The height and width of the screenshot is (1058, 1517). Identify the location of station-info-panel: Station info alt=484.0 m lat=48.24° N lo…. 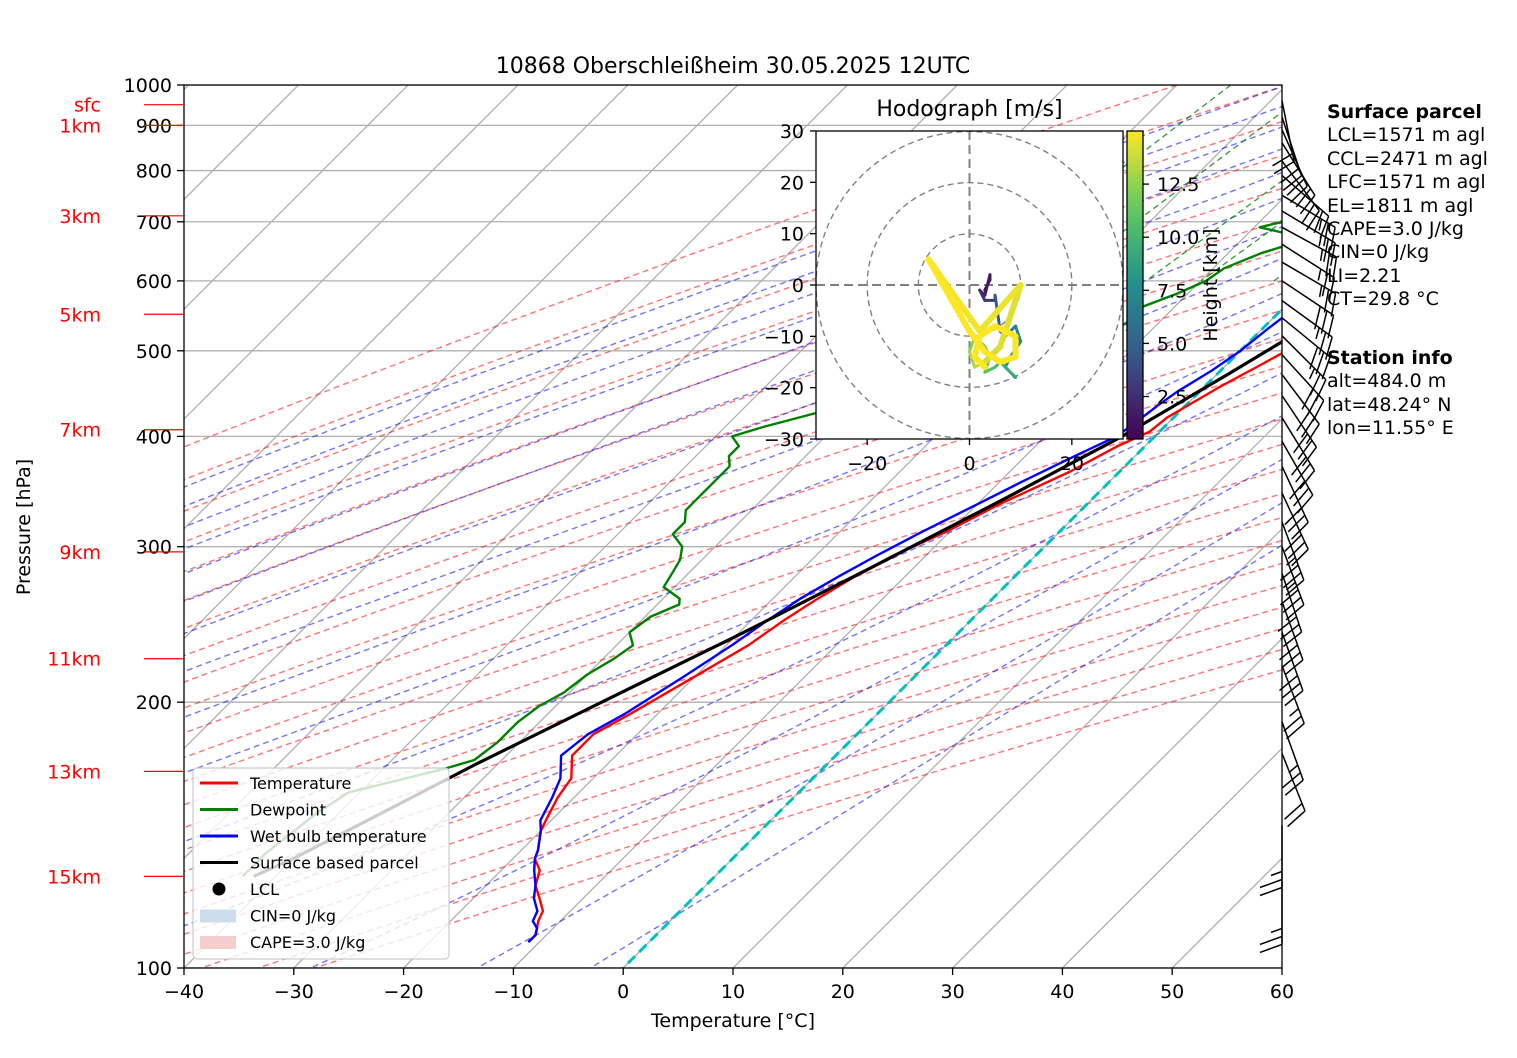
(1390, 394).